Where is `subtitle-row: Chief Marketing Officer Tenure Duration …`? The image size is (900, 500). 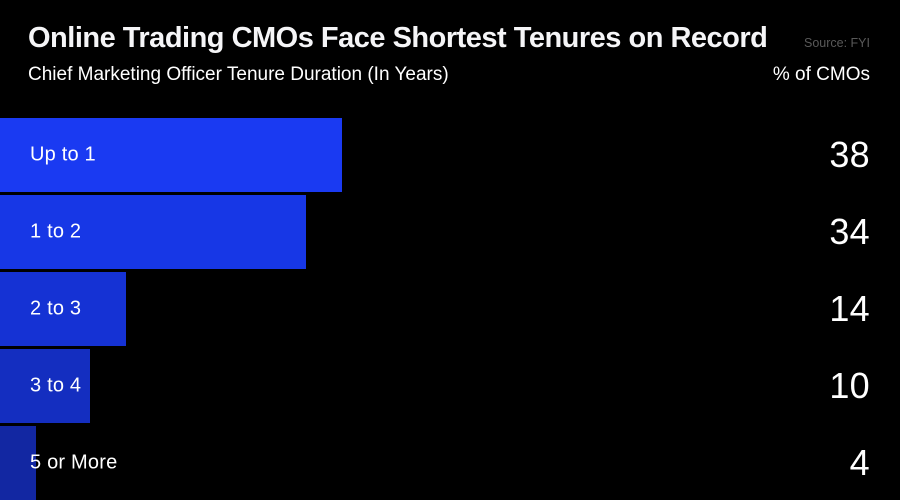
subtitle-row: Chief Marketing Officer Tenure Duration … is located at coordinates (449, 75).